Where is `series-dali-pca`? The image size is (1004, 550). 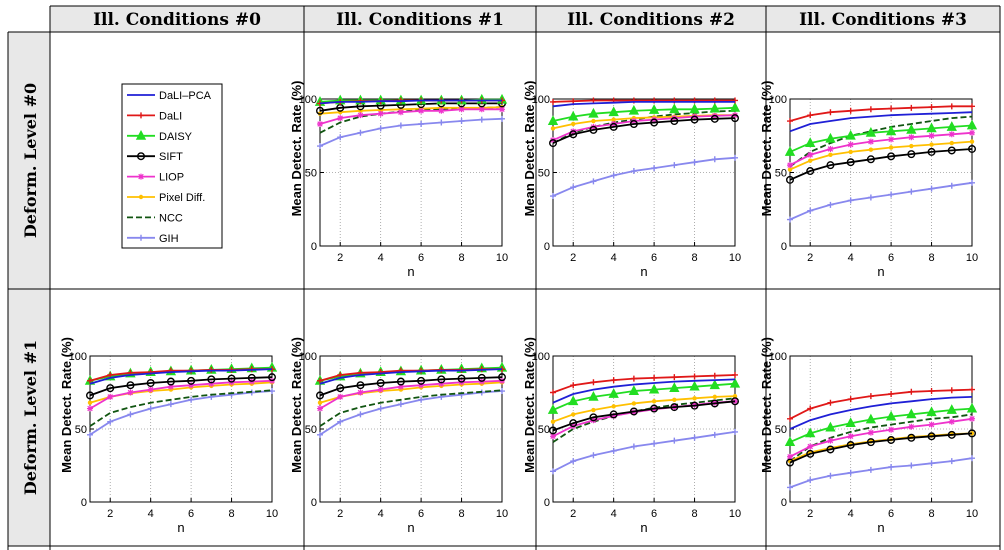
series-dali-pca is located at coordinates (410, 102).